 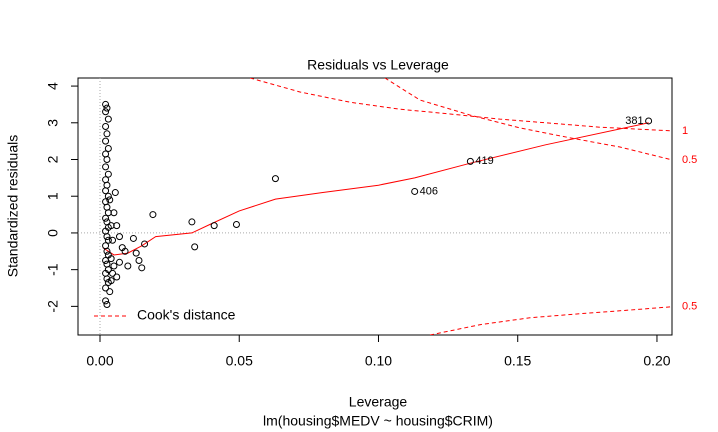 I want to click on y-tick-label: 3, so click(x=53, y=123).